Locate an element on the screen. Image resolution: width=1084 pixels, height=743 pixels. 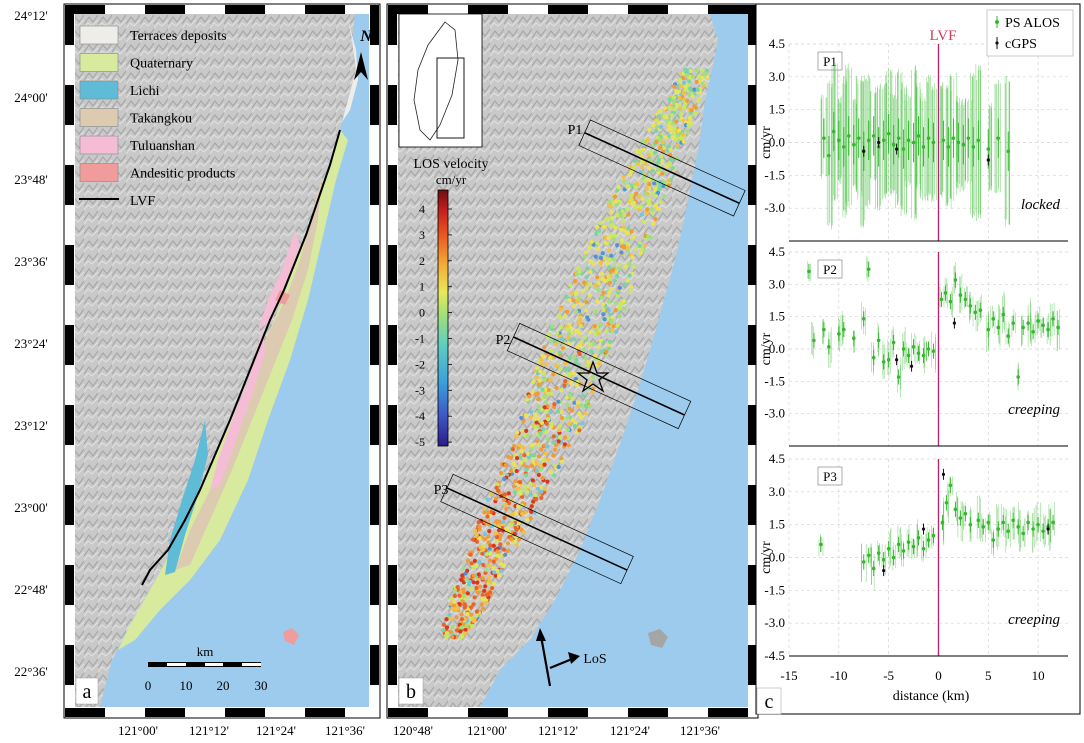
profile-line-p1 is located at coordinates (662, 168).